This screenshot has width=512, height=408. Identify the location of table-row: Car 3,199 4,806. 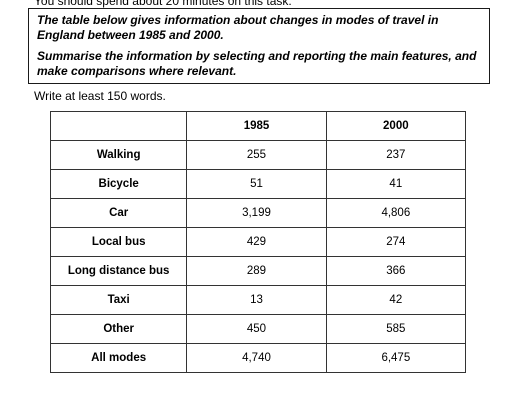
(258, 213).